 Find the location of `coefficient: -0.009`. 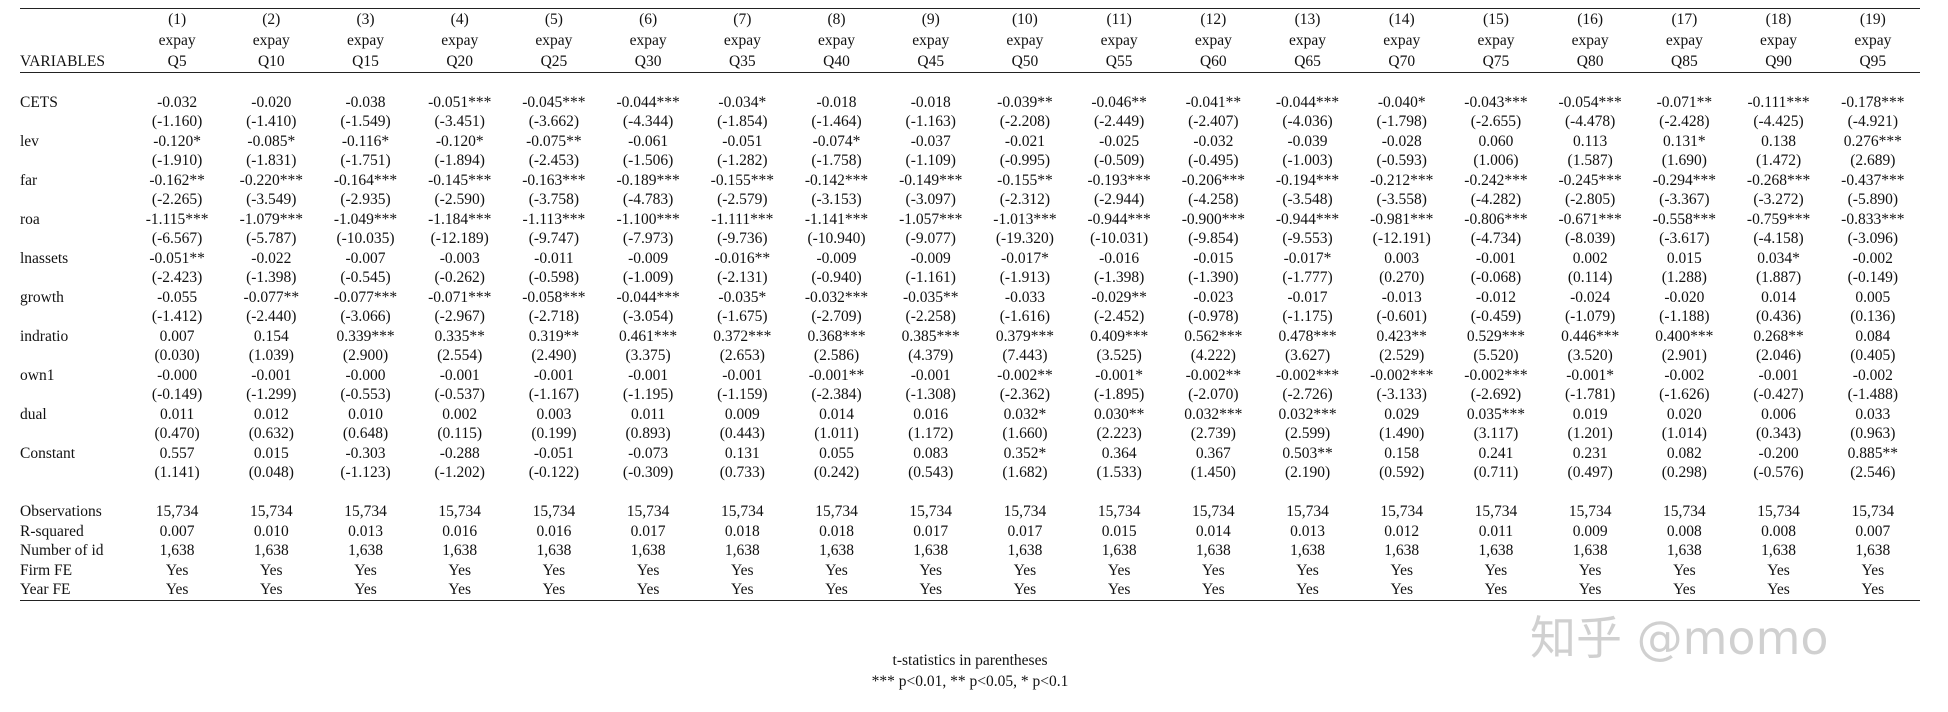

coefficient: -0.009 is located at coordinates (648, 258).